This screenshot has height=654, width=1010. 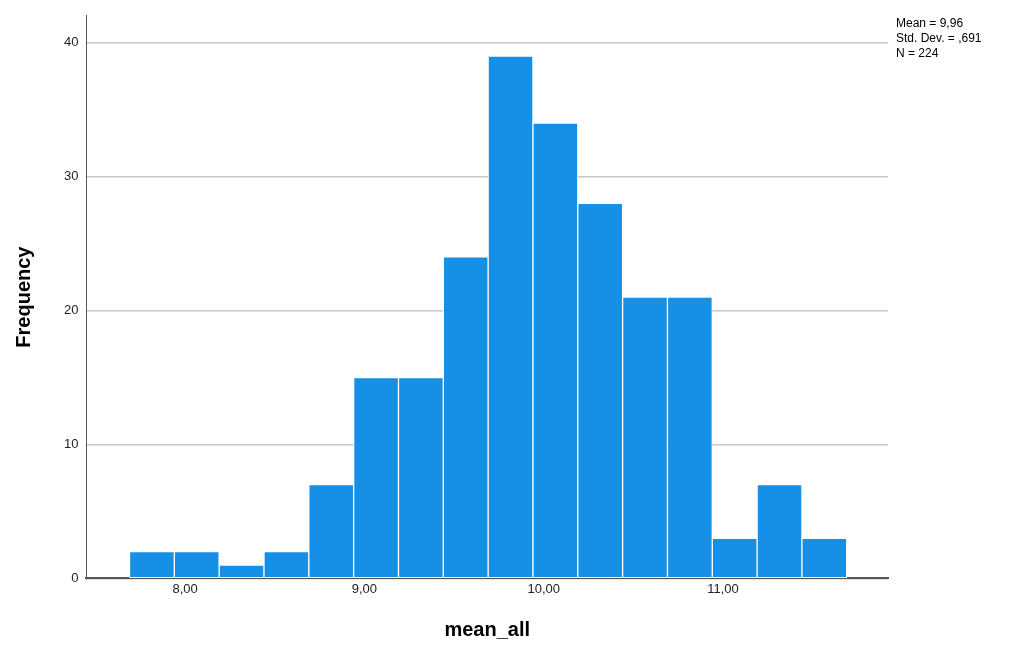 What do you see at coordinates (543, 588) in the screenshot?
I see `x-tick-label: 10,00` at bounding box center [543, 588].